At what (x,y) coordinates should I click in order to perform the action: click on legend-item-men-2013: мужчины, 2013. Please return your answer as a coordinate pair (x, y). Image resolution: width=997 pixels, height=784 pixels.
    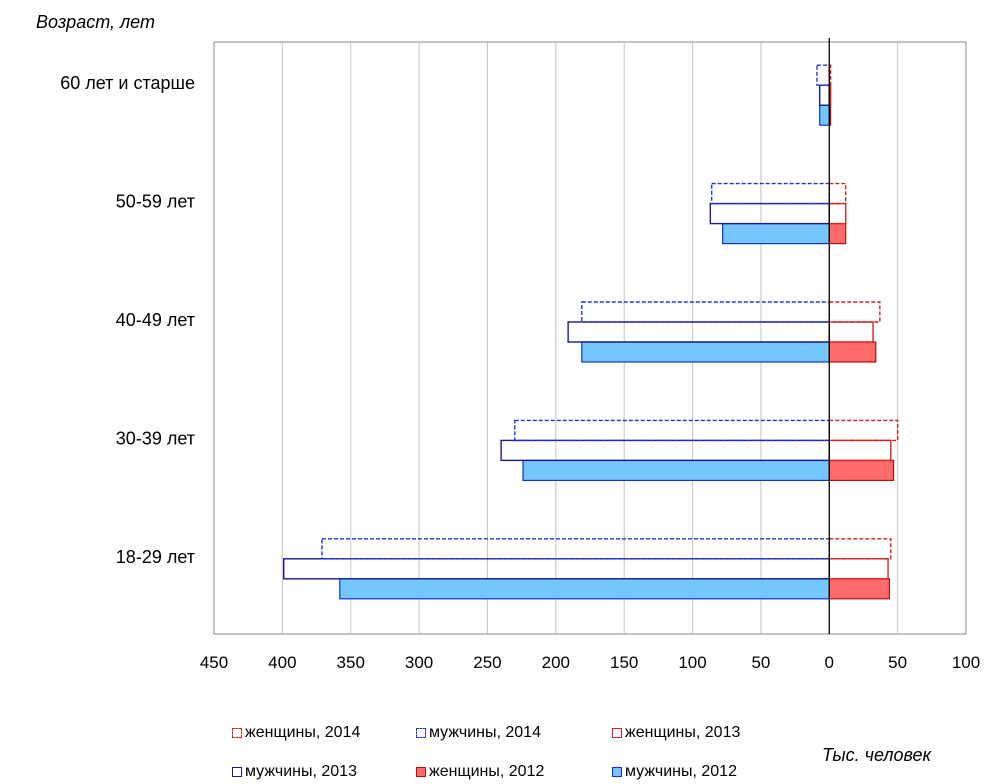
    Looking at the image, I should click on (294, 772).